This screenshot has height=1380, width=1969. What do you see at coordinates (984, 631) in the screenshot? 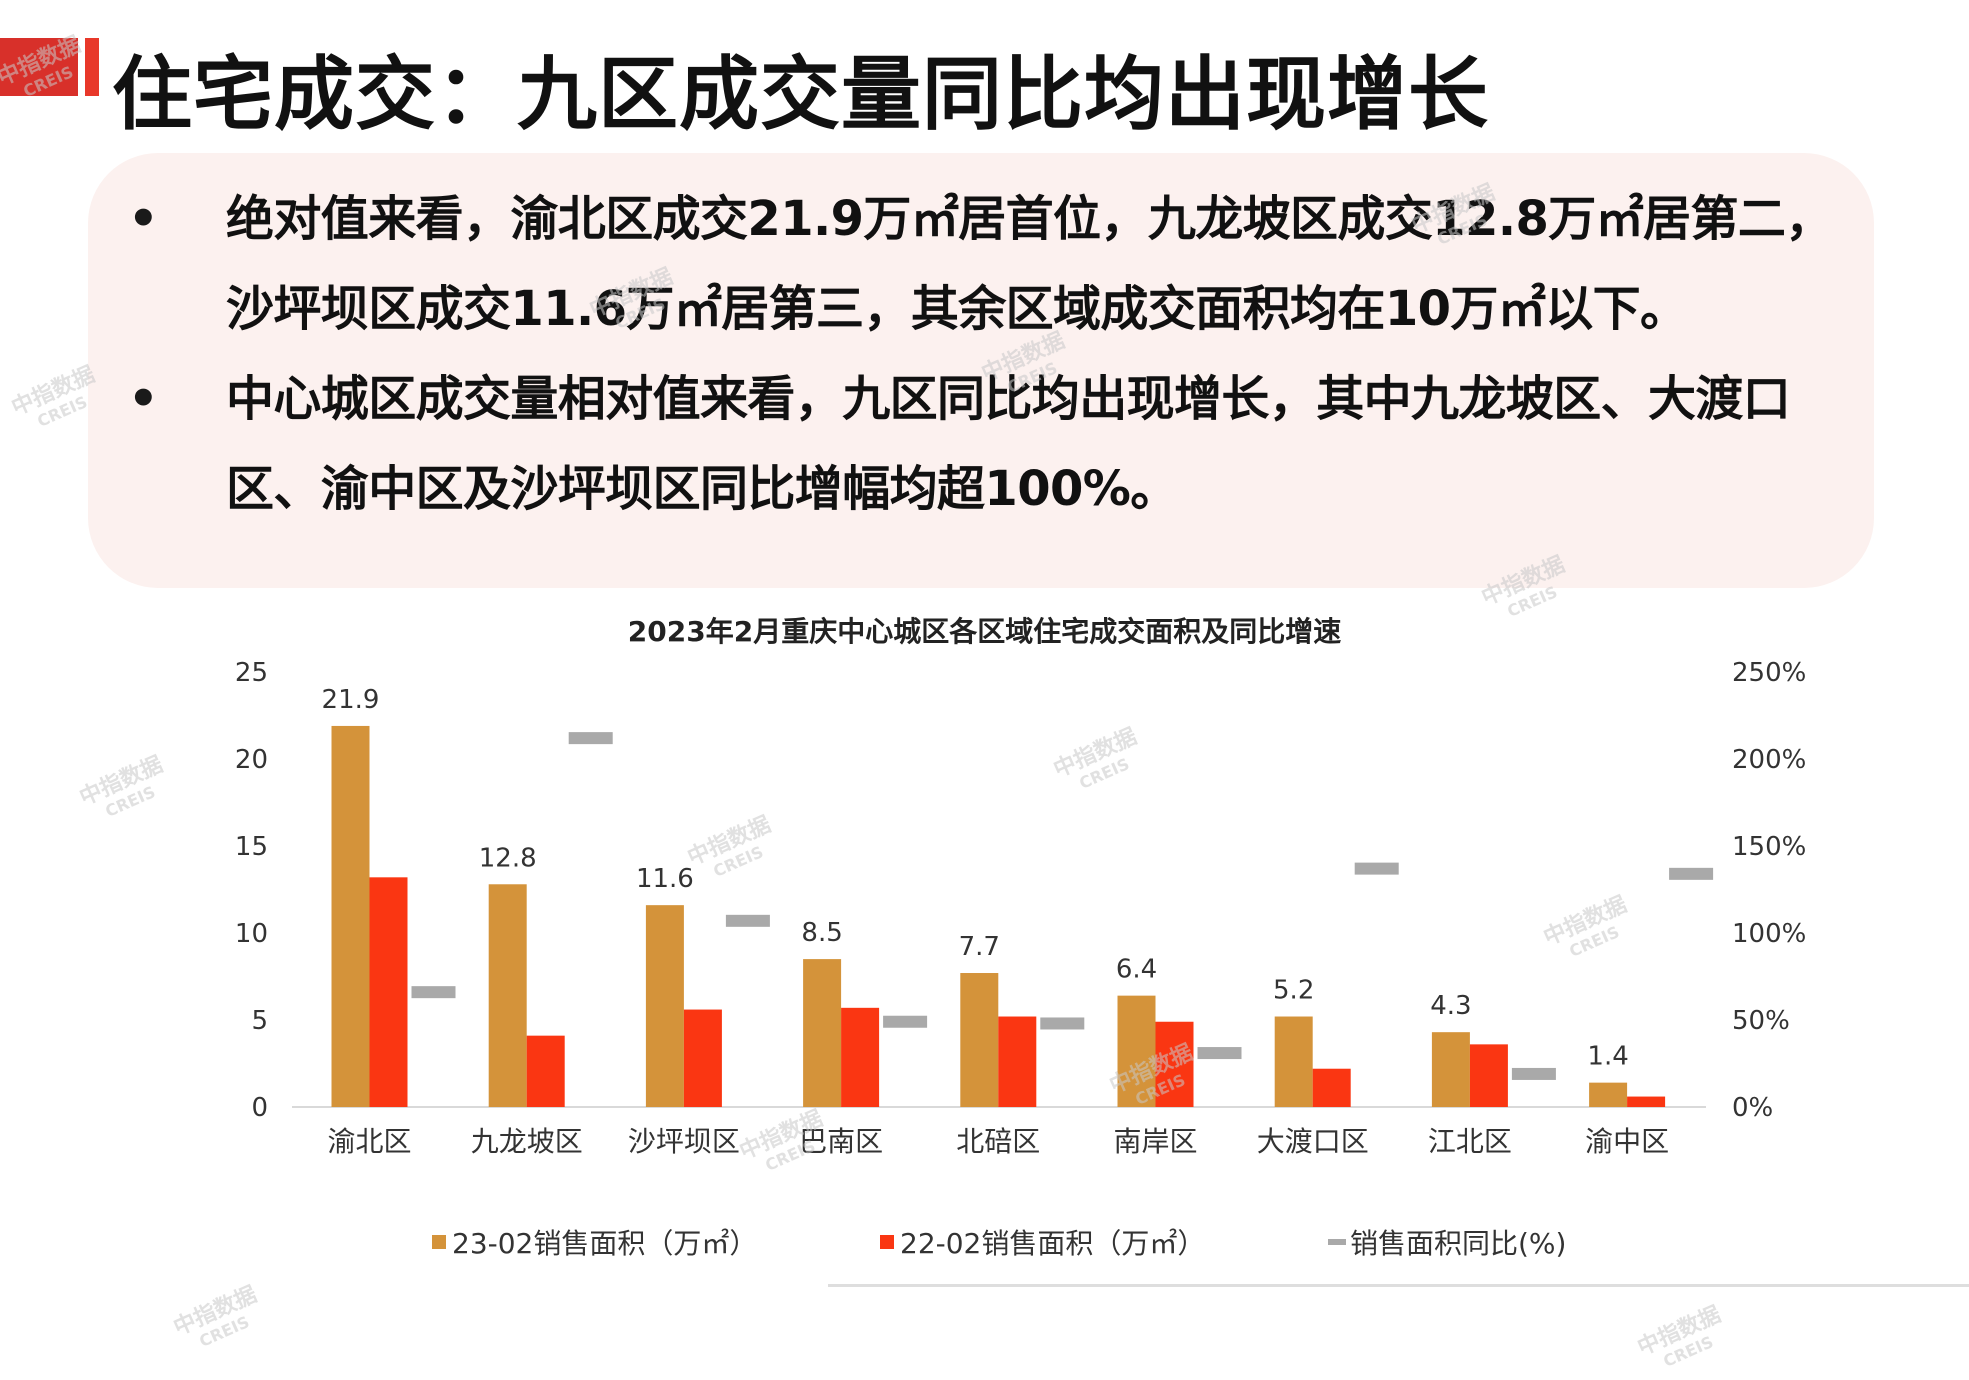
I see `chart-title: 2023年2月重庆中心城区各区域住宅成交面积及同比增速` at bounding box center [984, 631].